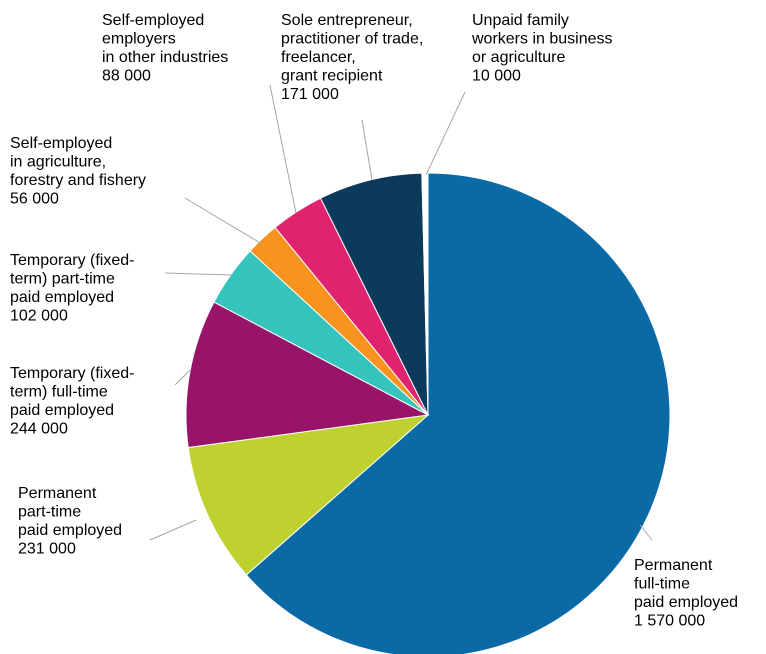  I want to click on leader-line-self-employed-agriculture, so click(223, 221).